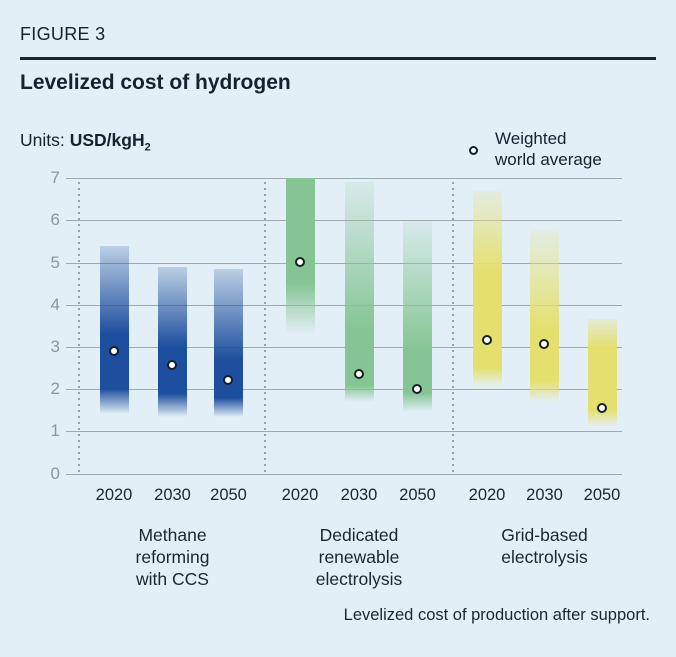 The width and height of the screenshot is (676, 657). I want to click on y-axis-tick-label: 1, so click(55, 431).